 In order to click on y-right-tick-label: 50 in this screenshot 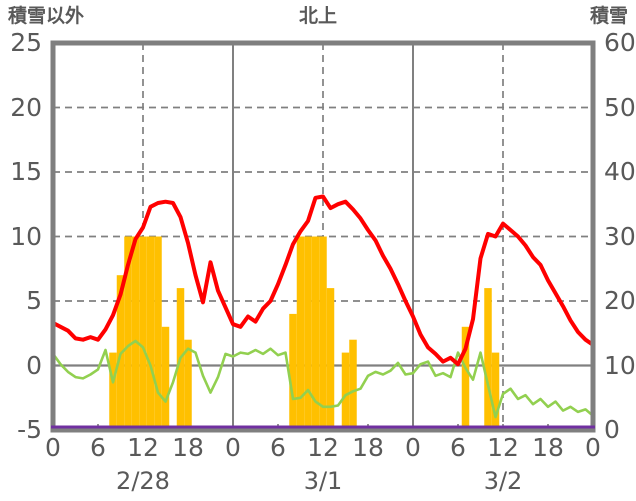, I will do `click(620, 107)`.